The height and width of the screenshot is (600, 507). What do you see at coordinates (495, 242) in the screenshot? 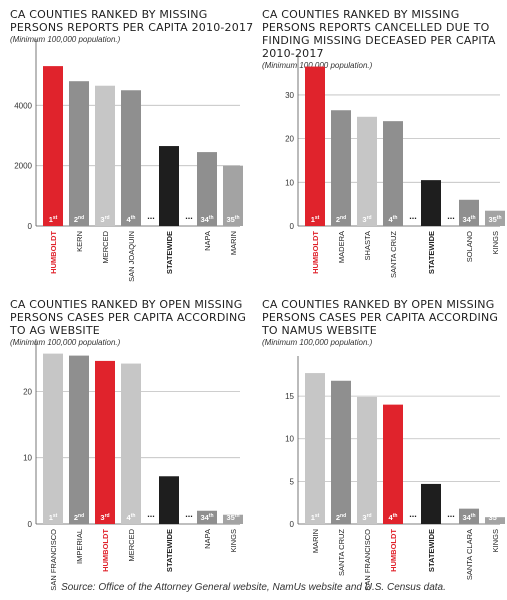
I see `chart-2-category-label: KINGS` at bounding box center [495, 242].